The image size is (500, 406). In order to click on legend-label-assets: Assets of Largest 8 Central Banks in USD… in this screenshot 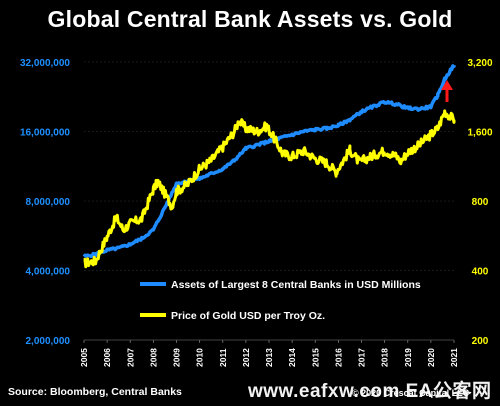, I will do `click(296, 285)`.